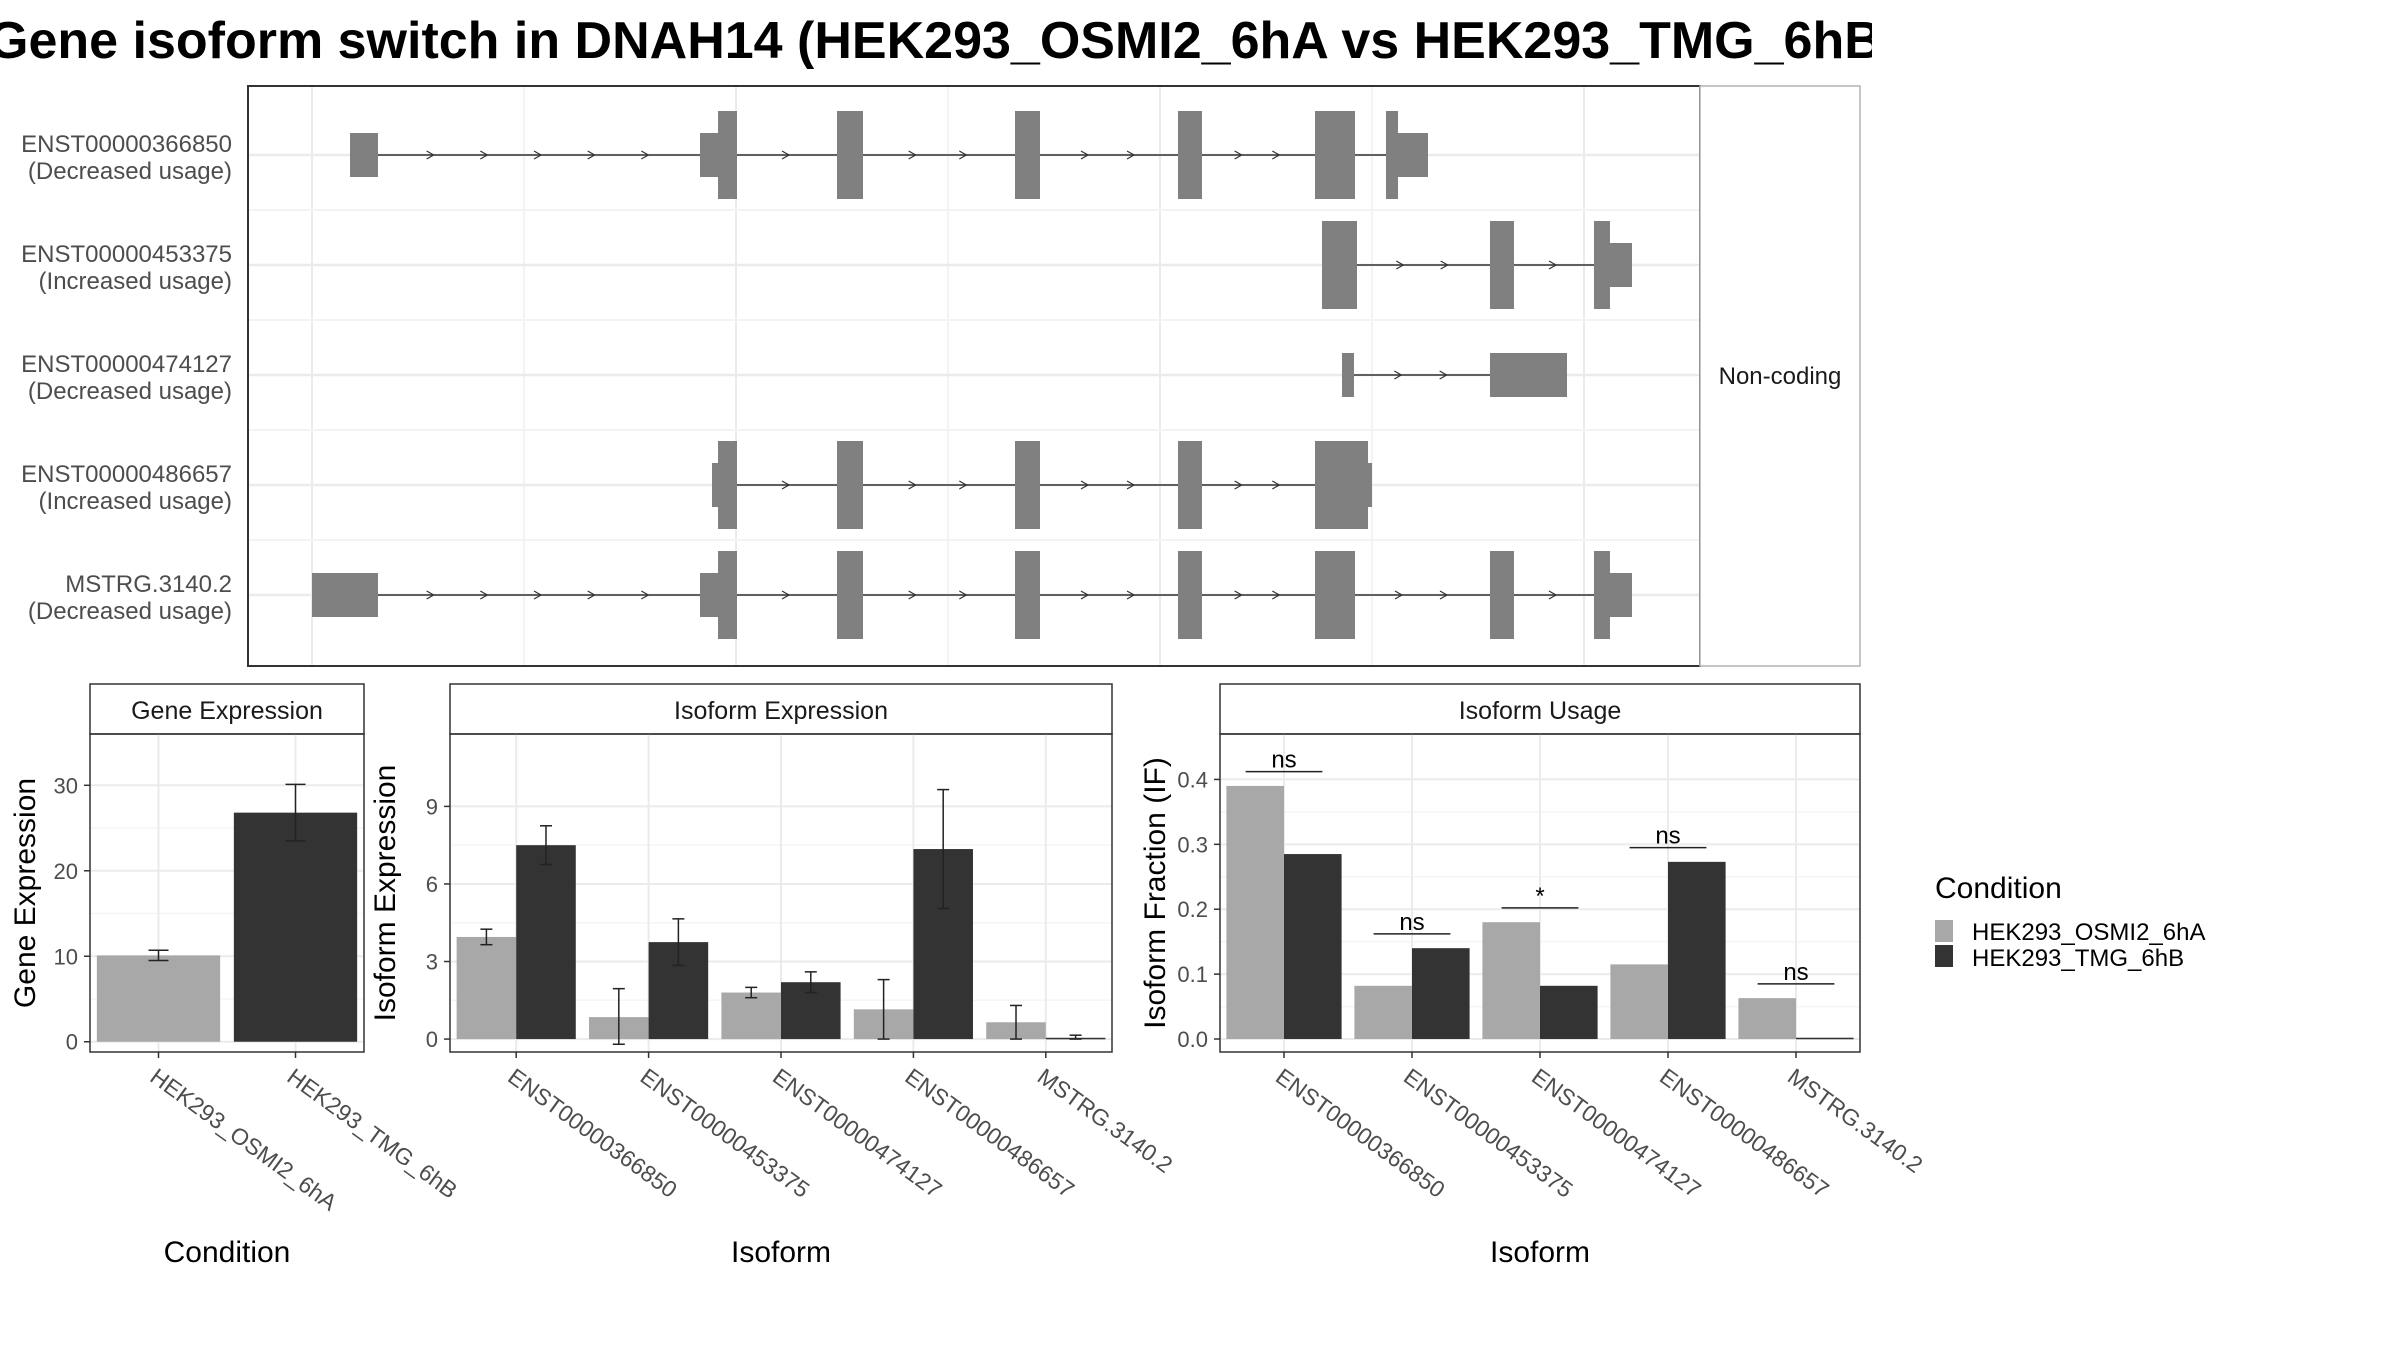 The image size is (2400, 1350). I want to click on panel-strip-title: Gene Expression, so click(227, 711).